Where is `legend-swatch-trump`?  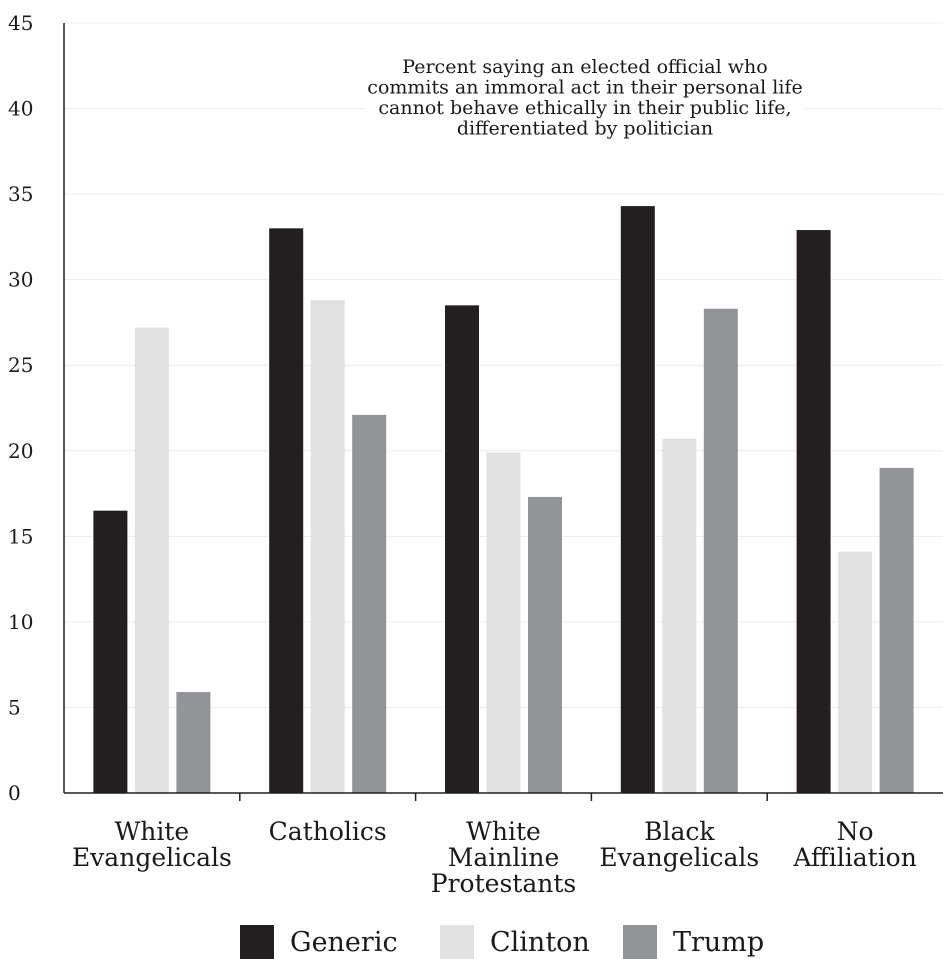
legend-swatch-trump is located at coordinates (640, 942).